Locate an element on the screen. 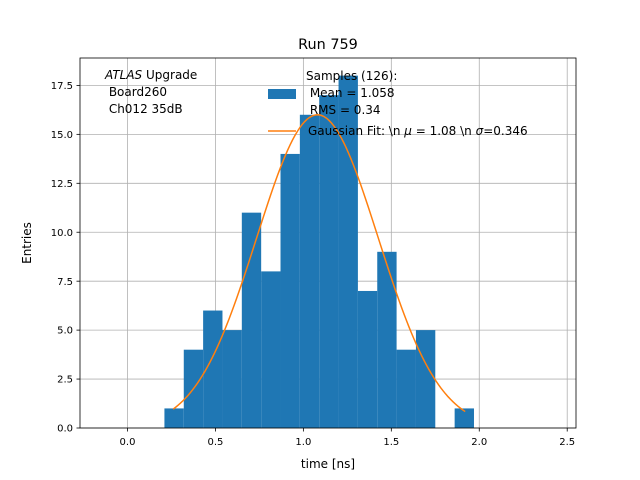 Image resolution: width=640 pixels, height=480 pixels. y-tick-label: 0.0 is located at coordinates (65, 429).